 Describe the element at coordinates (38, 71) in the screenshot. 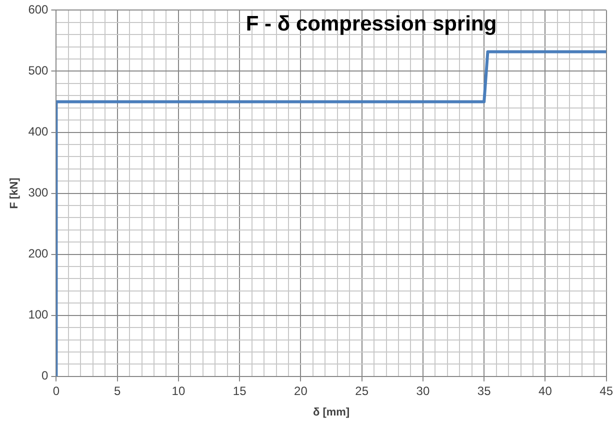

I see `y-tick-label: 500` at that location.